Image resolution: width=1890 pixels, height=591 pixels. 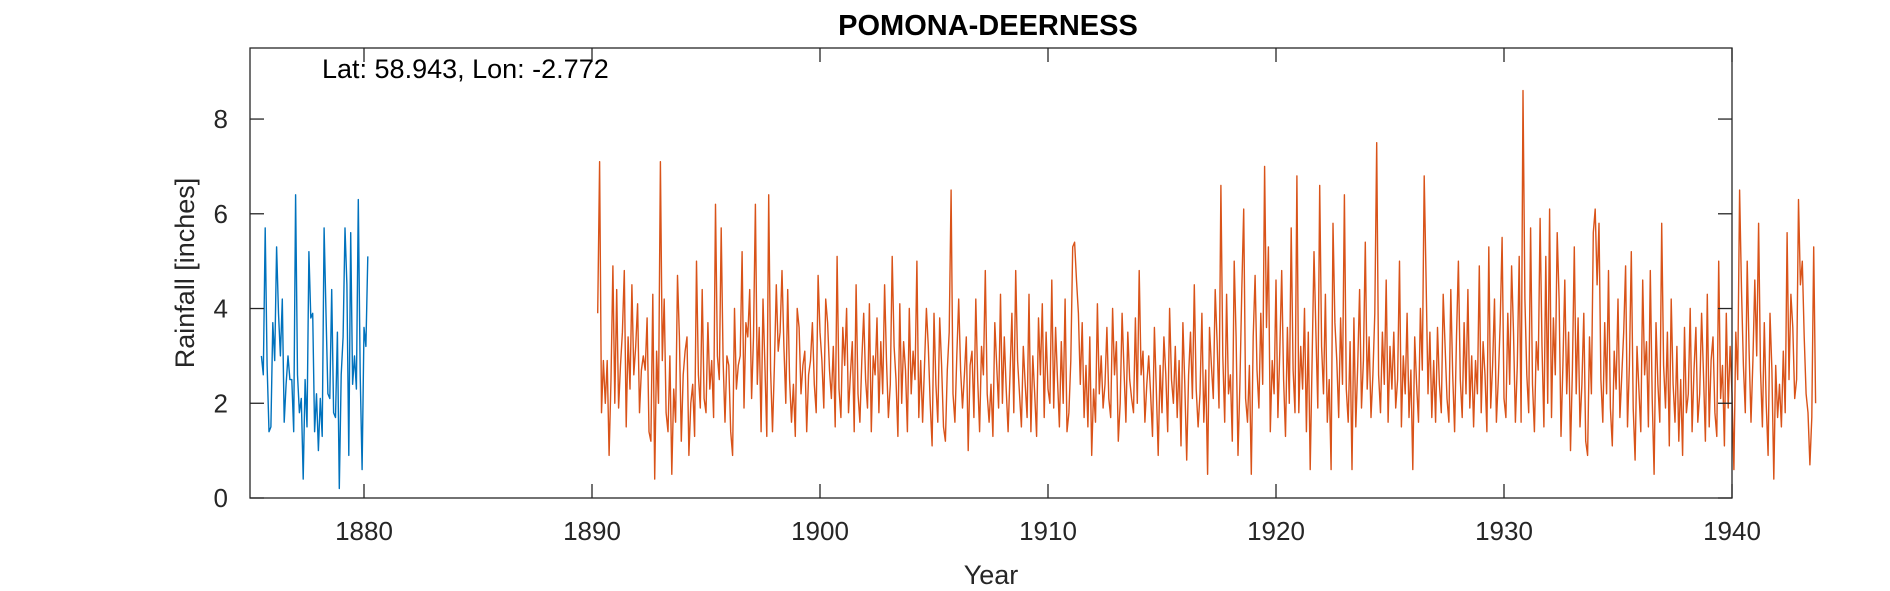 I want to click on y-tick-label: 0, so click(x=221, y=498).